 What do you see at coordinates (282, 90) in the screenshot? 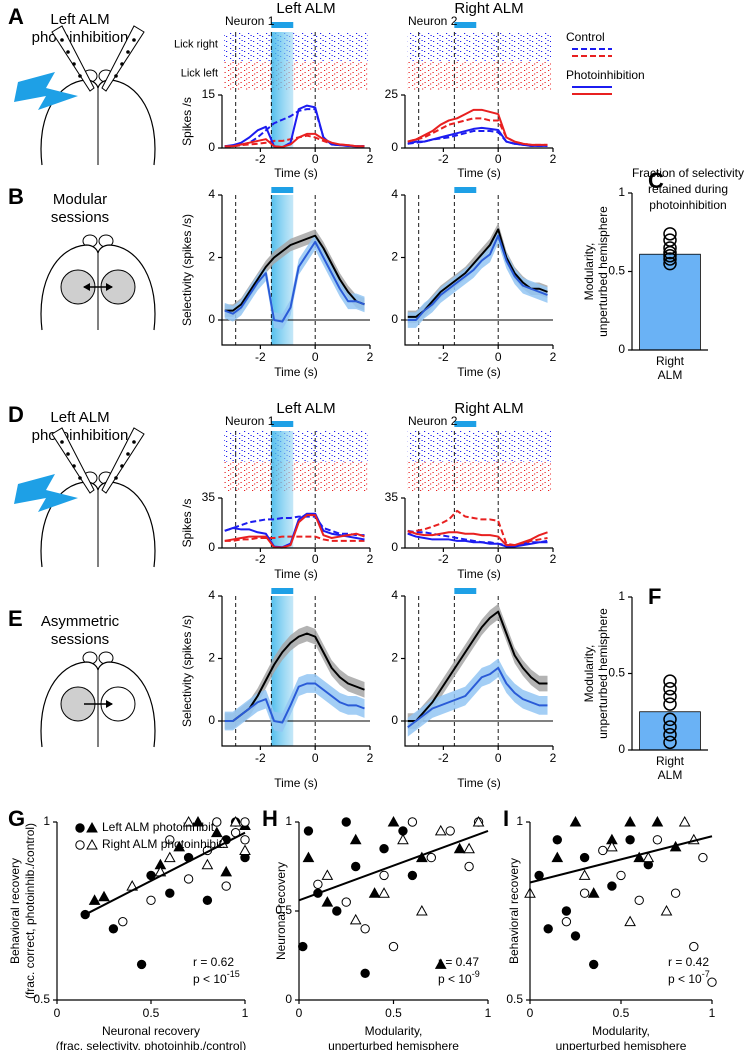
I see `stim-shade` at bounding box center [282, 90].